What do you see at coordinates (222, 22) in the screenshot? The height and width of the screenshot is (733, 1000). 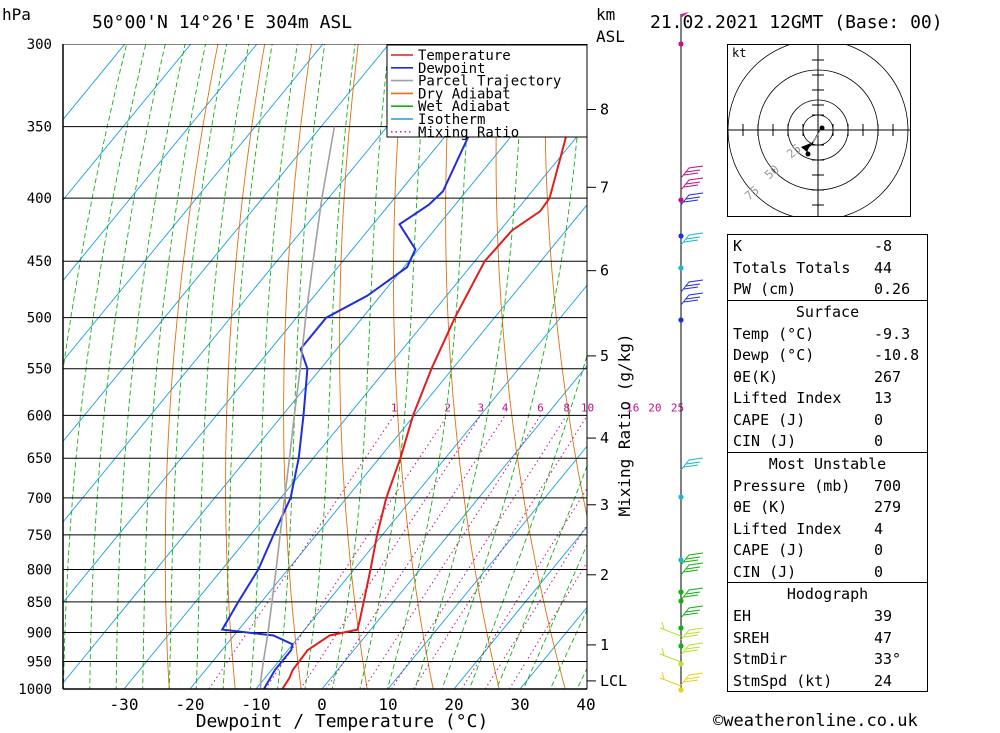 I see `station-title: 50°00'N 14°26'E 304m ASL` at bounding box center [222, 22].